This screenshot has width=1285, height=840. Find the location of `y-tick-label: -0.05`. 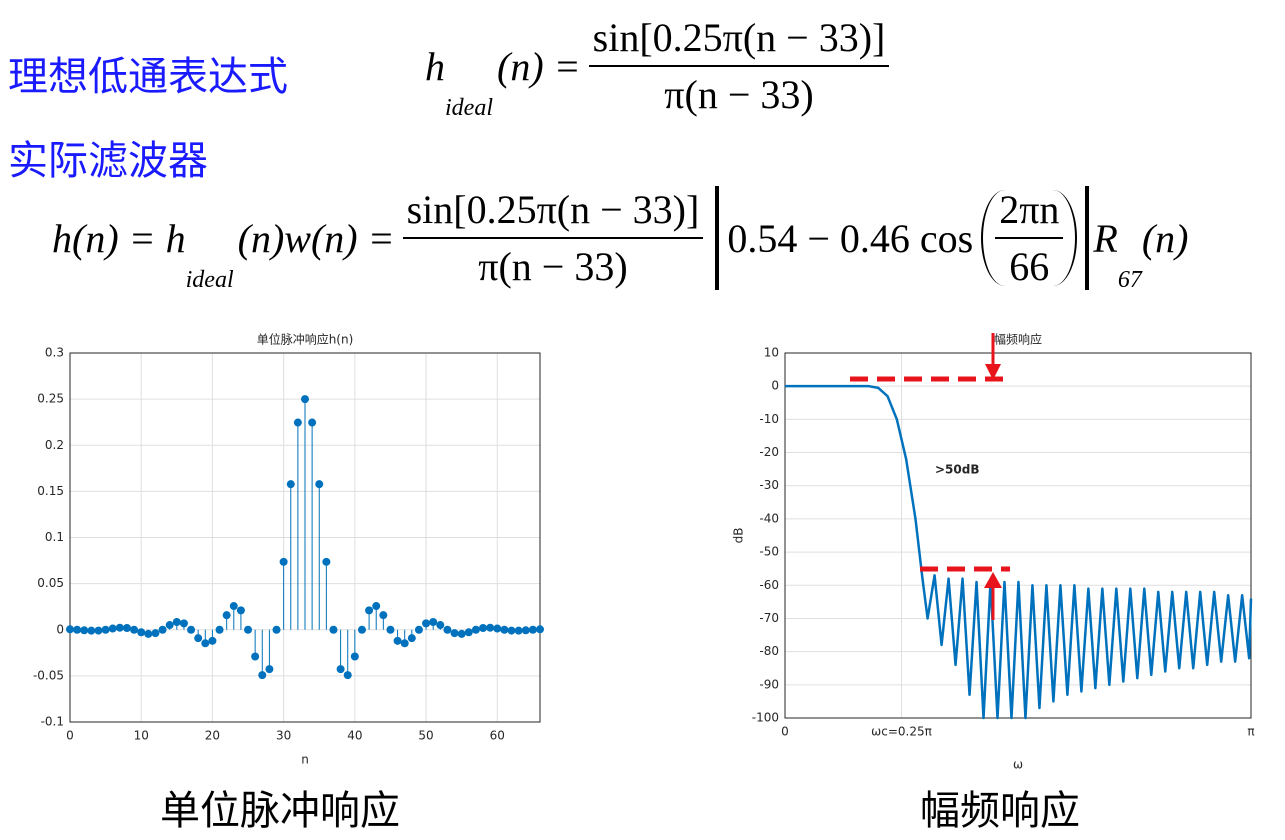

y-tick-label: -0.05 is located at coordinates (48, 675).